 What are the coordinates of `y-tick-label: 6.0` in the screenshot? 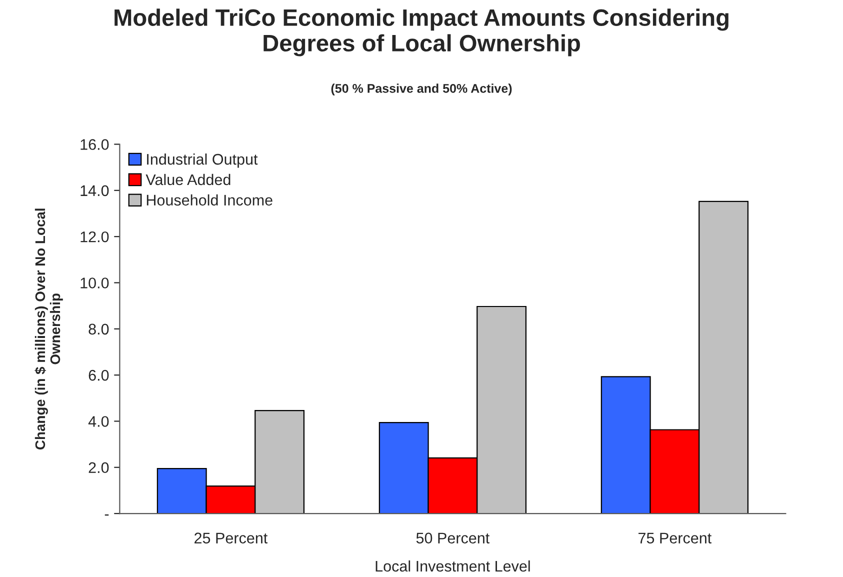 It's located at (98, 375).